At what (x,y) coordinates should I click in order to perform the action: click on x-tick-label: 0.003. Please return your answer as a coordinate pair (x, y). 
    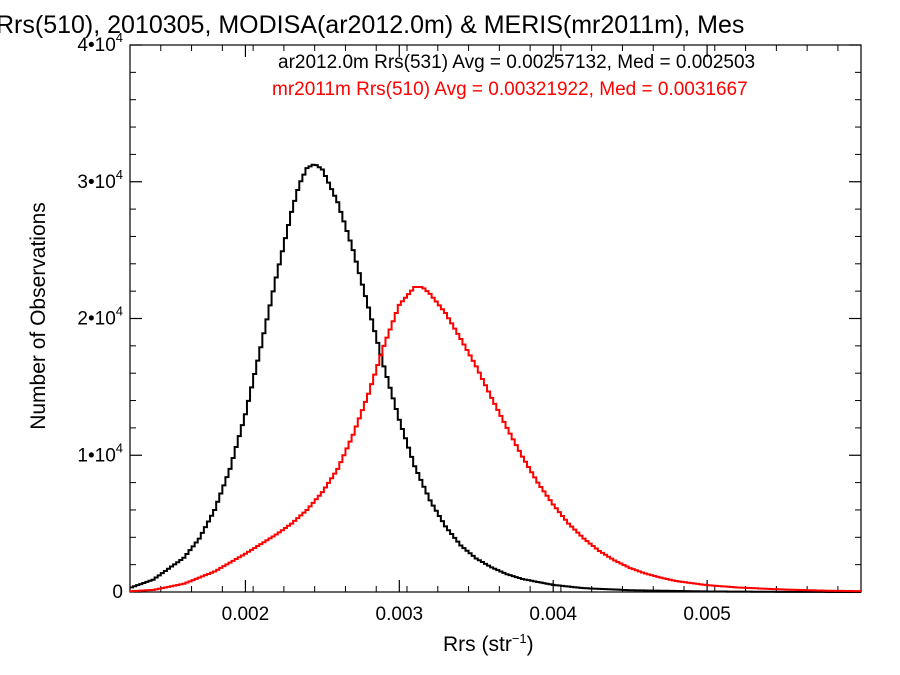
    Looking at the image, I should click on (400, 614).